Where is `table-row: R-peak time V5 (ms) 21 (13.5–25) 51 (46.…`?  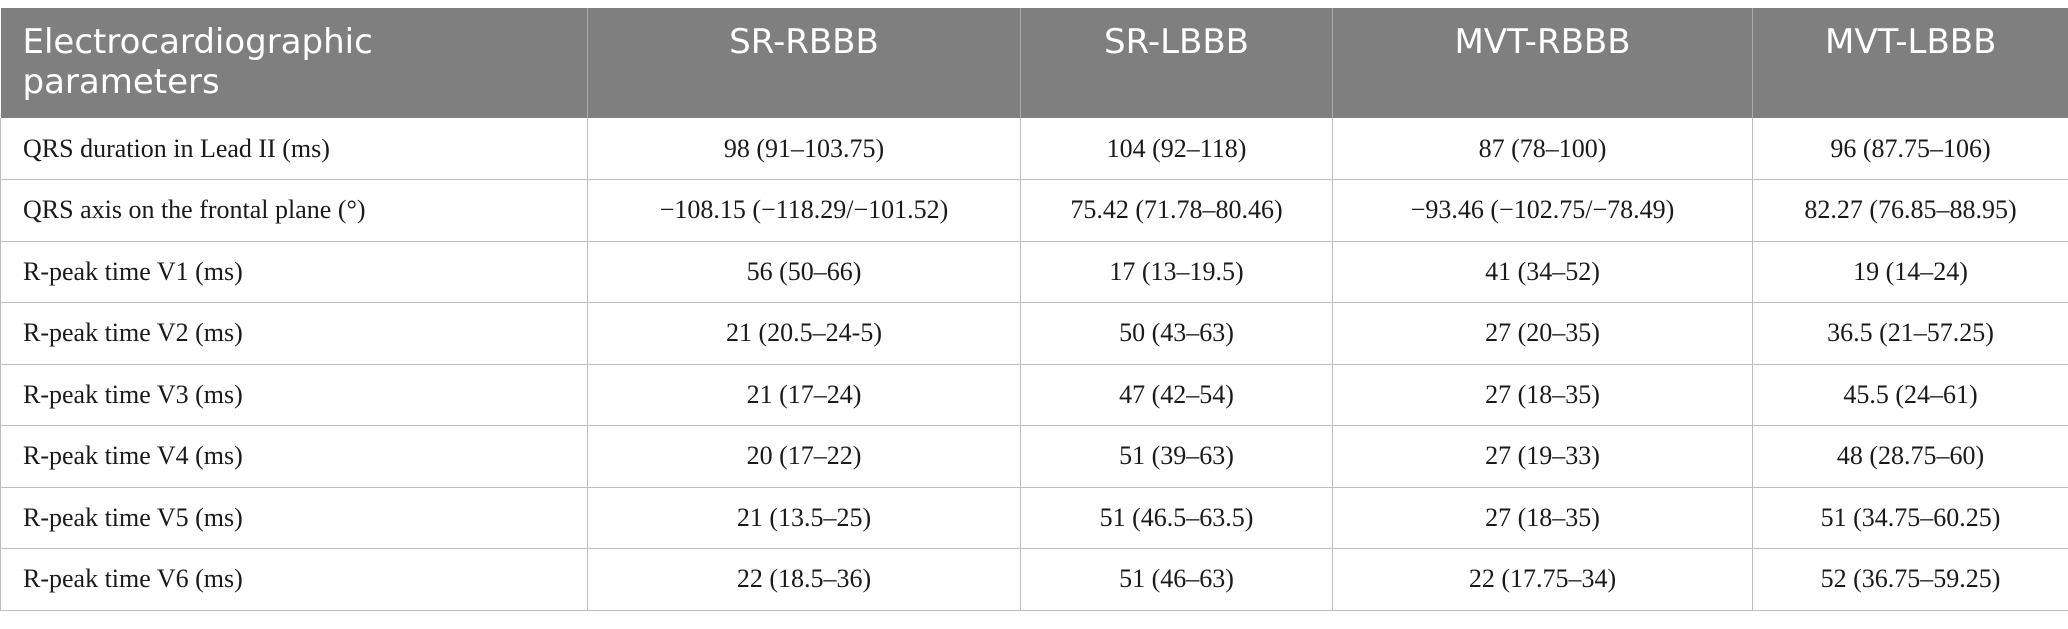 table-row: R-peak time V5 (ms) 21 (13.5–25) 51 (46.… is located at coordinates (1034, 518).